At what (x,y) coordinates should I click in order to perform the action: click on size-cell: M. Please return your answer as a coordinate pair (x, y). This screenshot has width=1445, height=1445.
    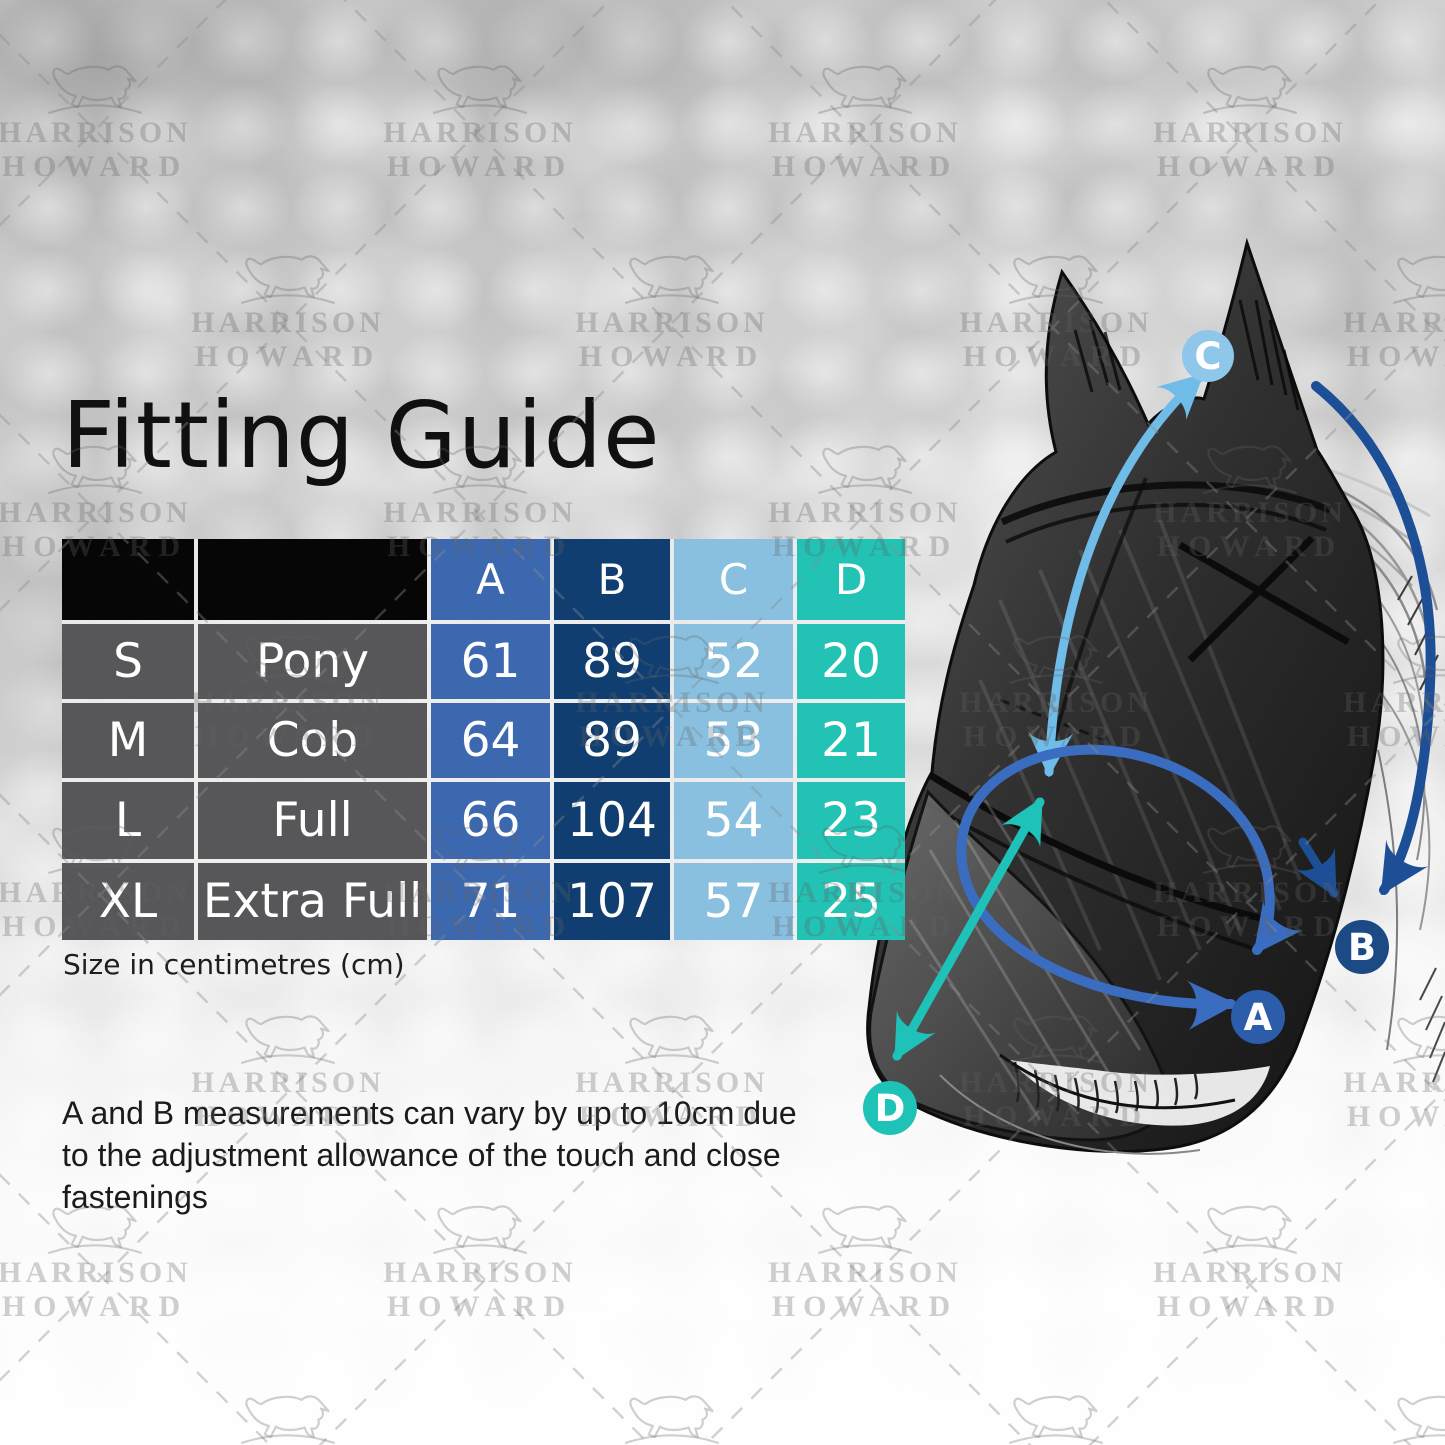
    Looking at the image, I should click on (128, 740).